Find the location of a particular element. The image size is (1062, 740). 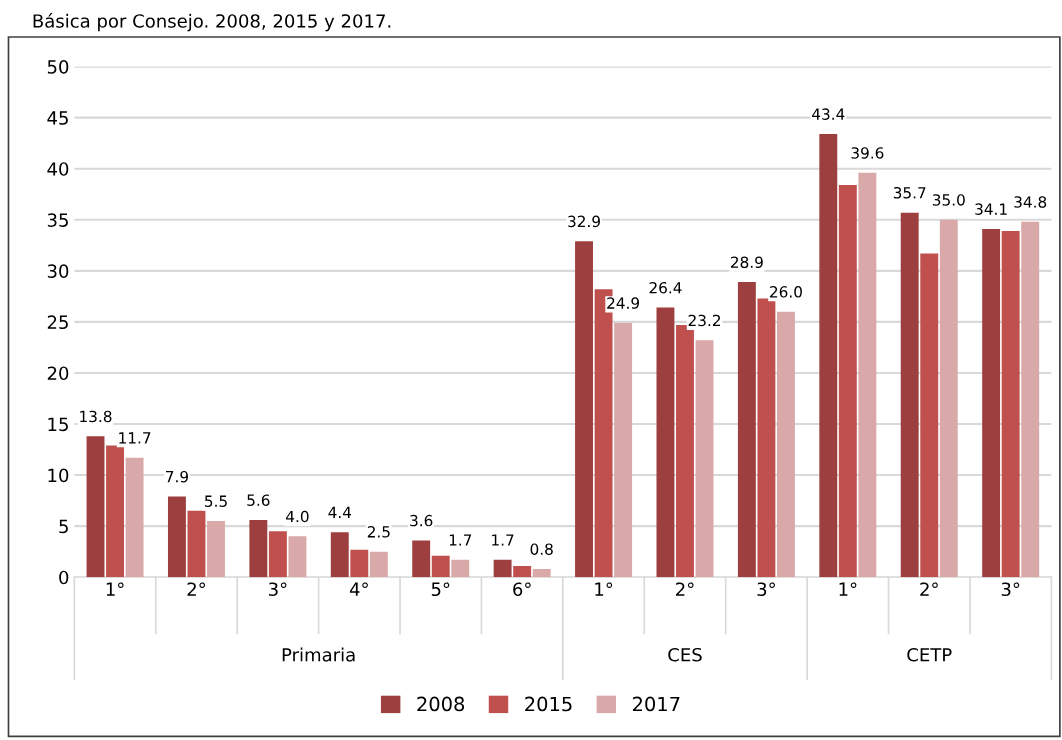

chart-title: Básica por Consejo. 2008, 2015 y 2017. is located at coordinates (212, 22).